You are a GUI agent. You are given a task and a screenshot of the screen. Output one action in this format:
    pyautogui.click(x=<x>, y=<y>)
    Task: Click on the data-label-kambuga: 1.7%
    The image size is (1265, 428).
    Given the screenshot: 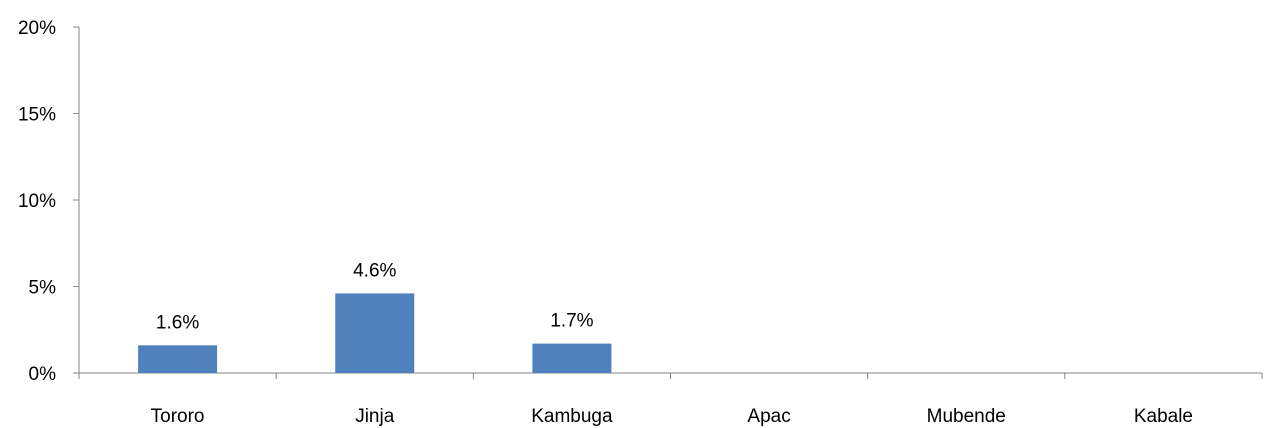 What is the action you would take?
    pyautogui.click(x=571, y=321)
    